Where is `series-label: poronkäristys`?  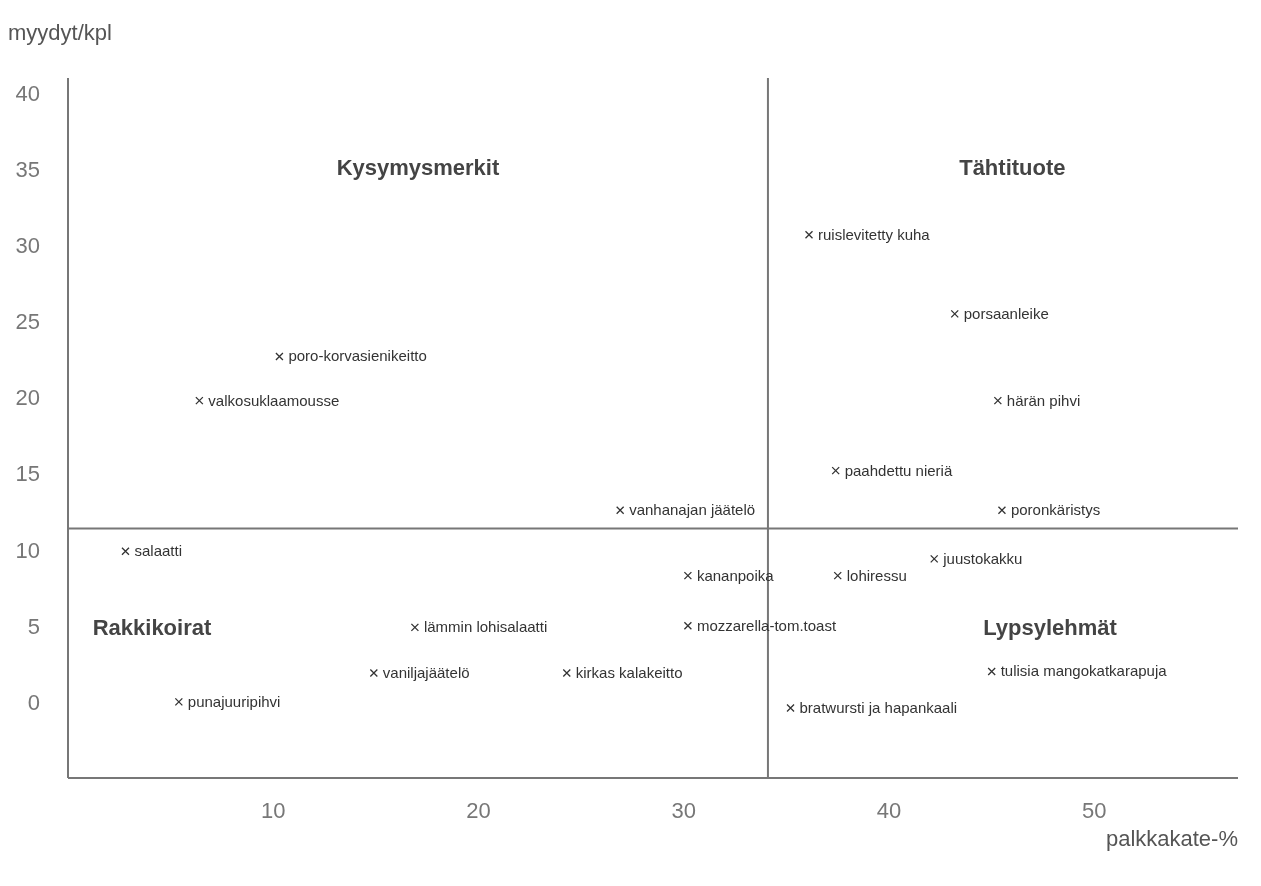
series-label: poronkäristys is located at coordinates (1055, 510).